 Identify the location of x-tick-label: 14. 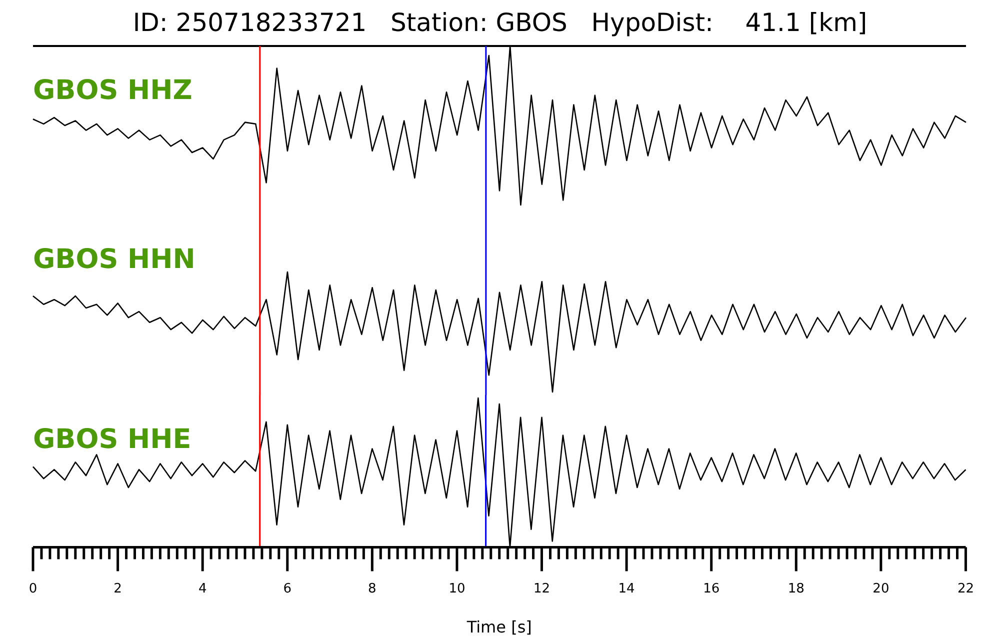
(626, 588).